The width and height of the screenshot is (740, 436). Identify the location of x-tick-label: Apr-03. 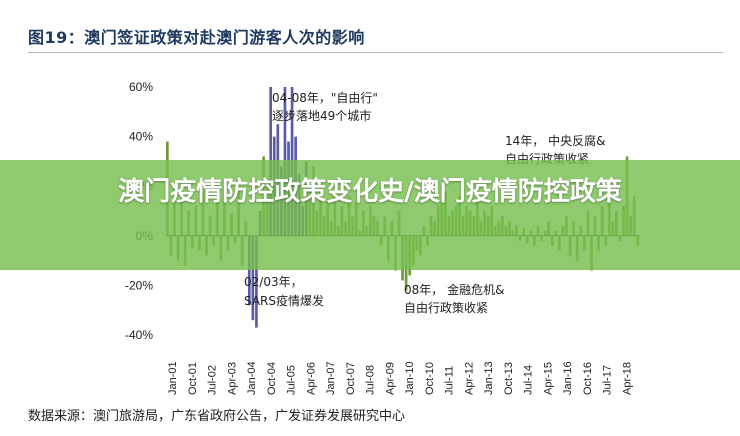
(232, 378).